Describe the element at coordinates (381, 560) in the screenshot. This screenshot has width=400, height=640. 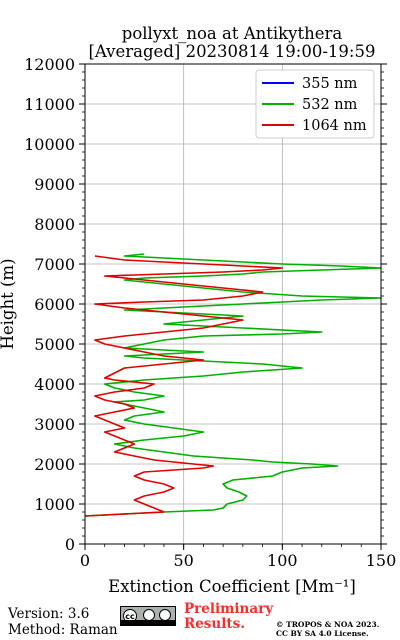
I see `x-tick-label: 150` at that location.